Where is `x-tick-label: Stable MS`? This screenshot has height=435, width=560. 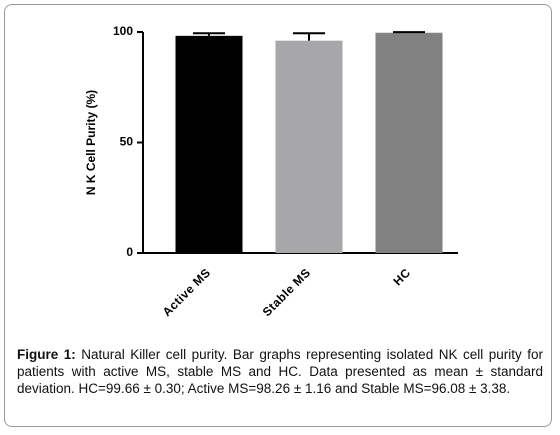 x-tick-label: Stable MS is located at coordinates (287, 292).